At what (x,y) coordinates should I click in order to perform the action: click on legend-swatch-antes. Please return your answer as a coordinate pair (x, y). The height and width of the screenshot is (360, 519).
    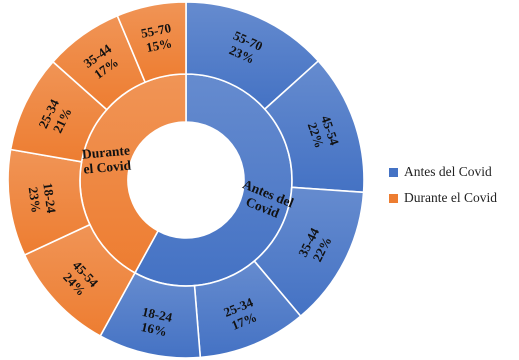
    Looking at the image, I should click on (393, 172).